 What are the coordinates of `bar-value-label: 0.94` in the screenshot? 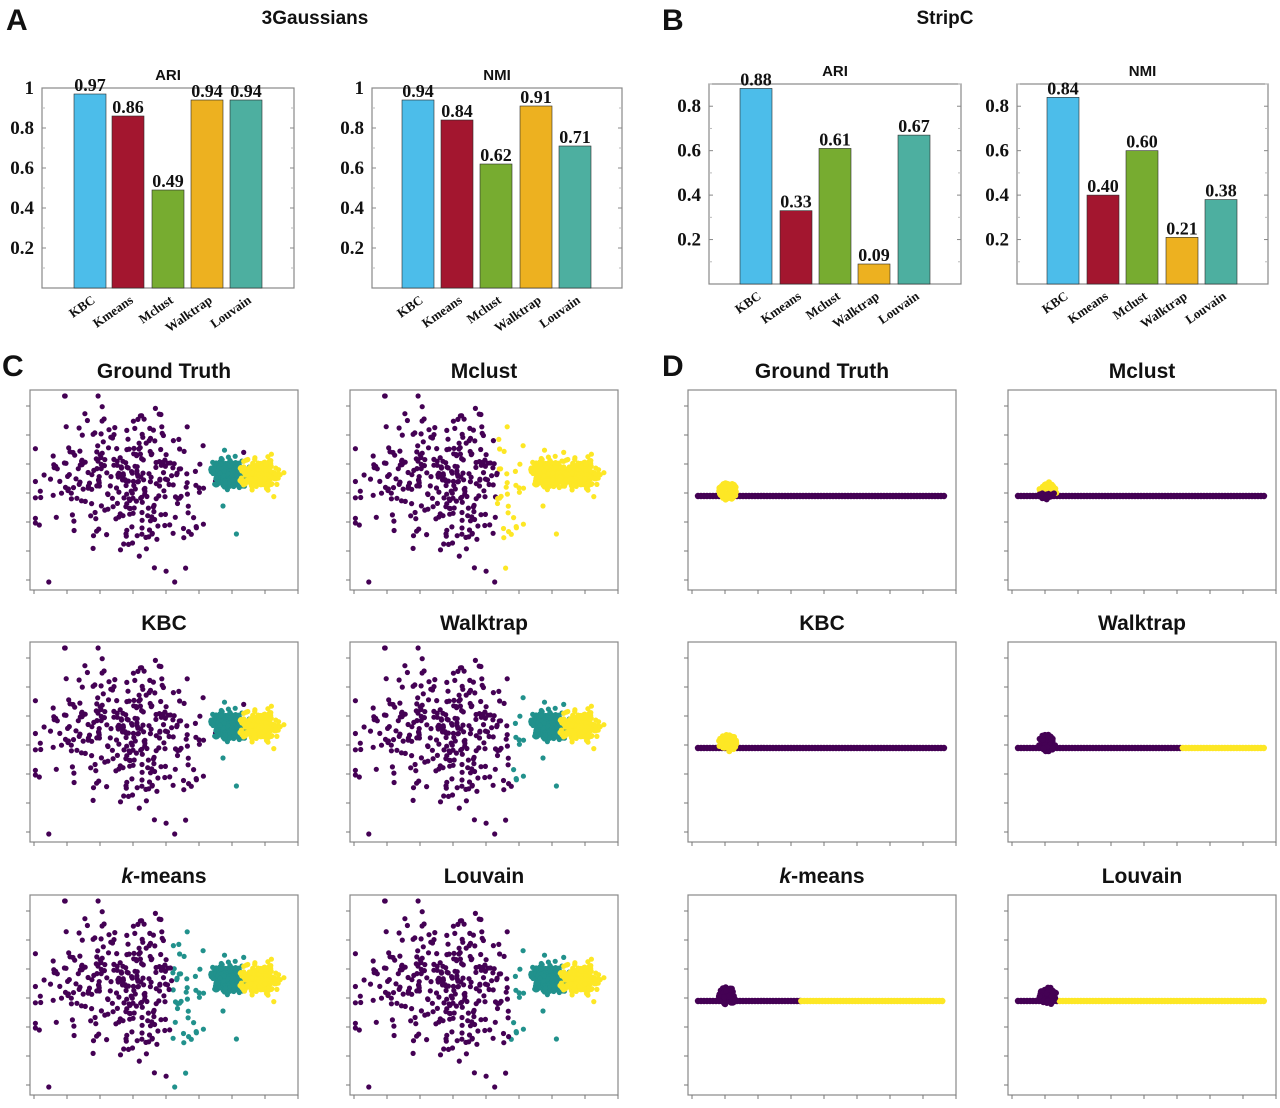 It's located at (418, 91).